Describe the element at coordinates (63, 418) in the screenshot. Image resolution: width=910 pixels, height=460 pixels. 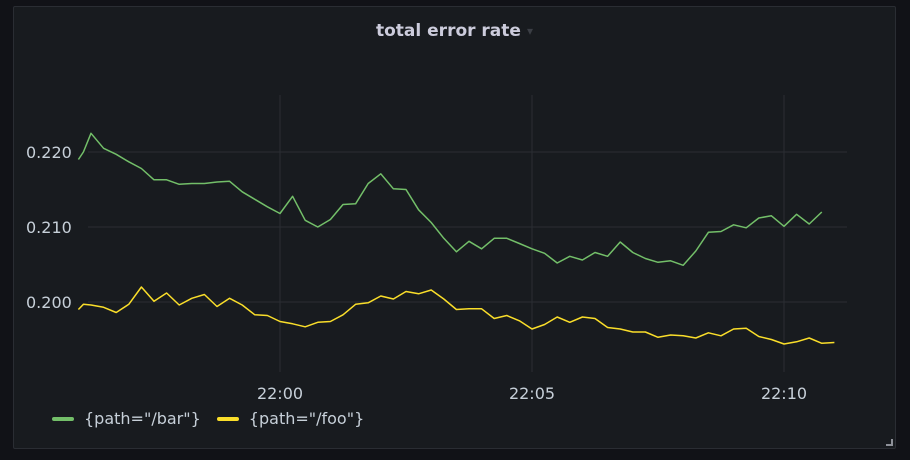
I see `legend-swatch-bar` at that location.